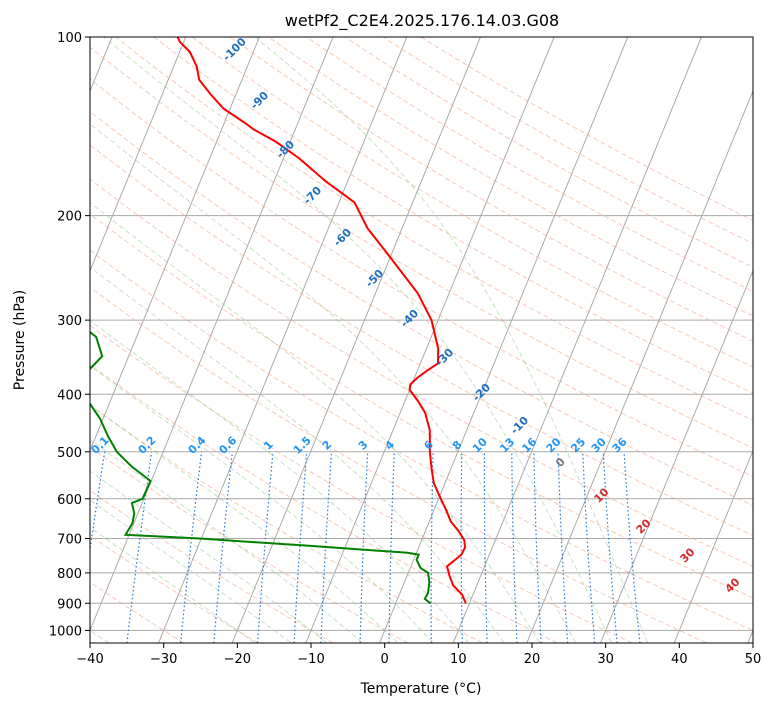 This screenshot has height=708, width=775. Describe the element at coordinates (342, 237) in the screenshot. I see `theta-e-label: -60` at that location.